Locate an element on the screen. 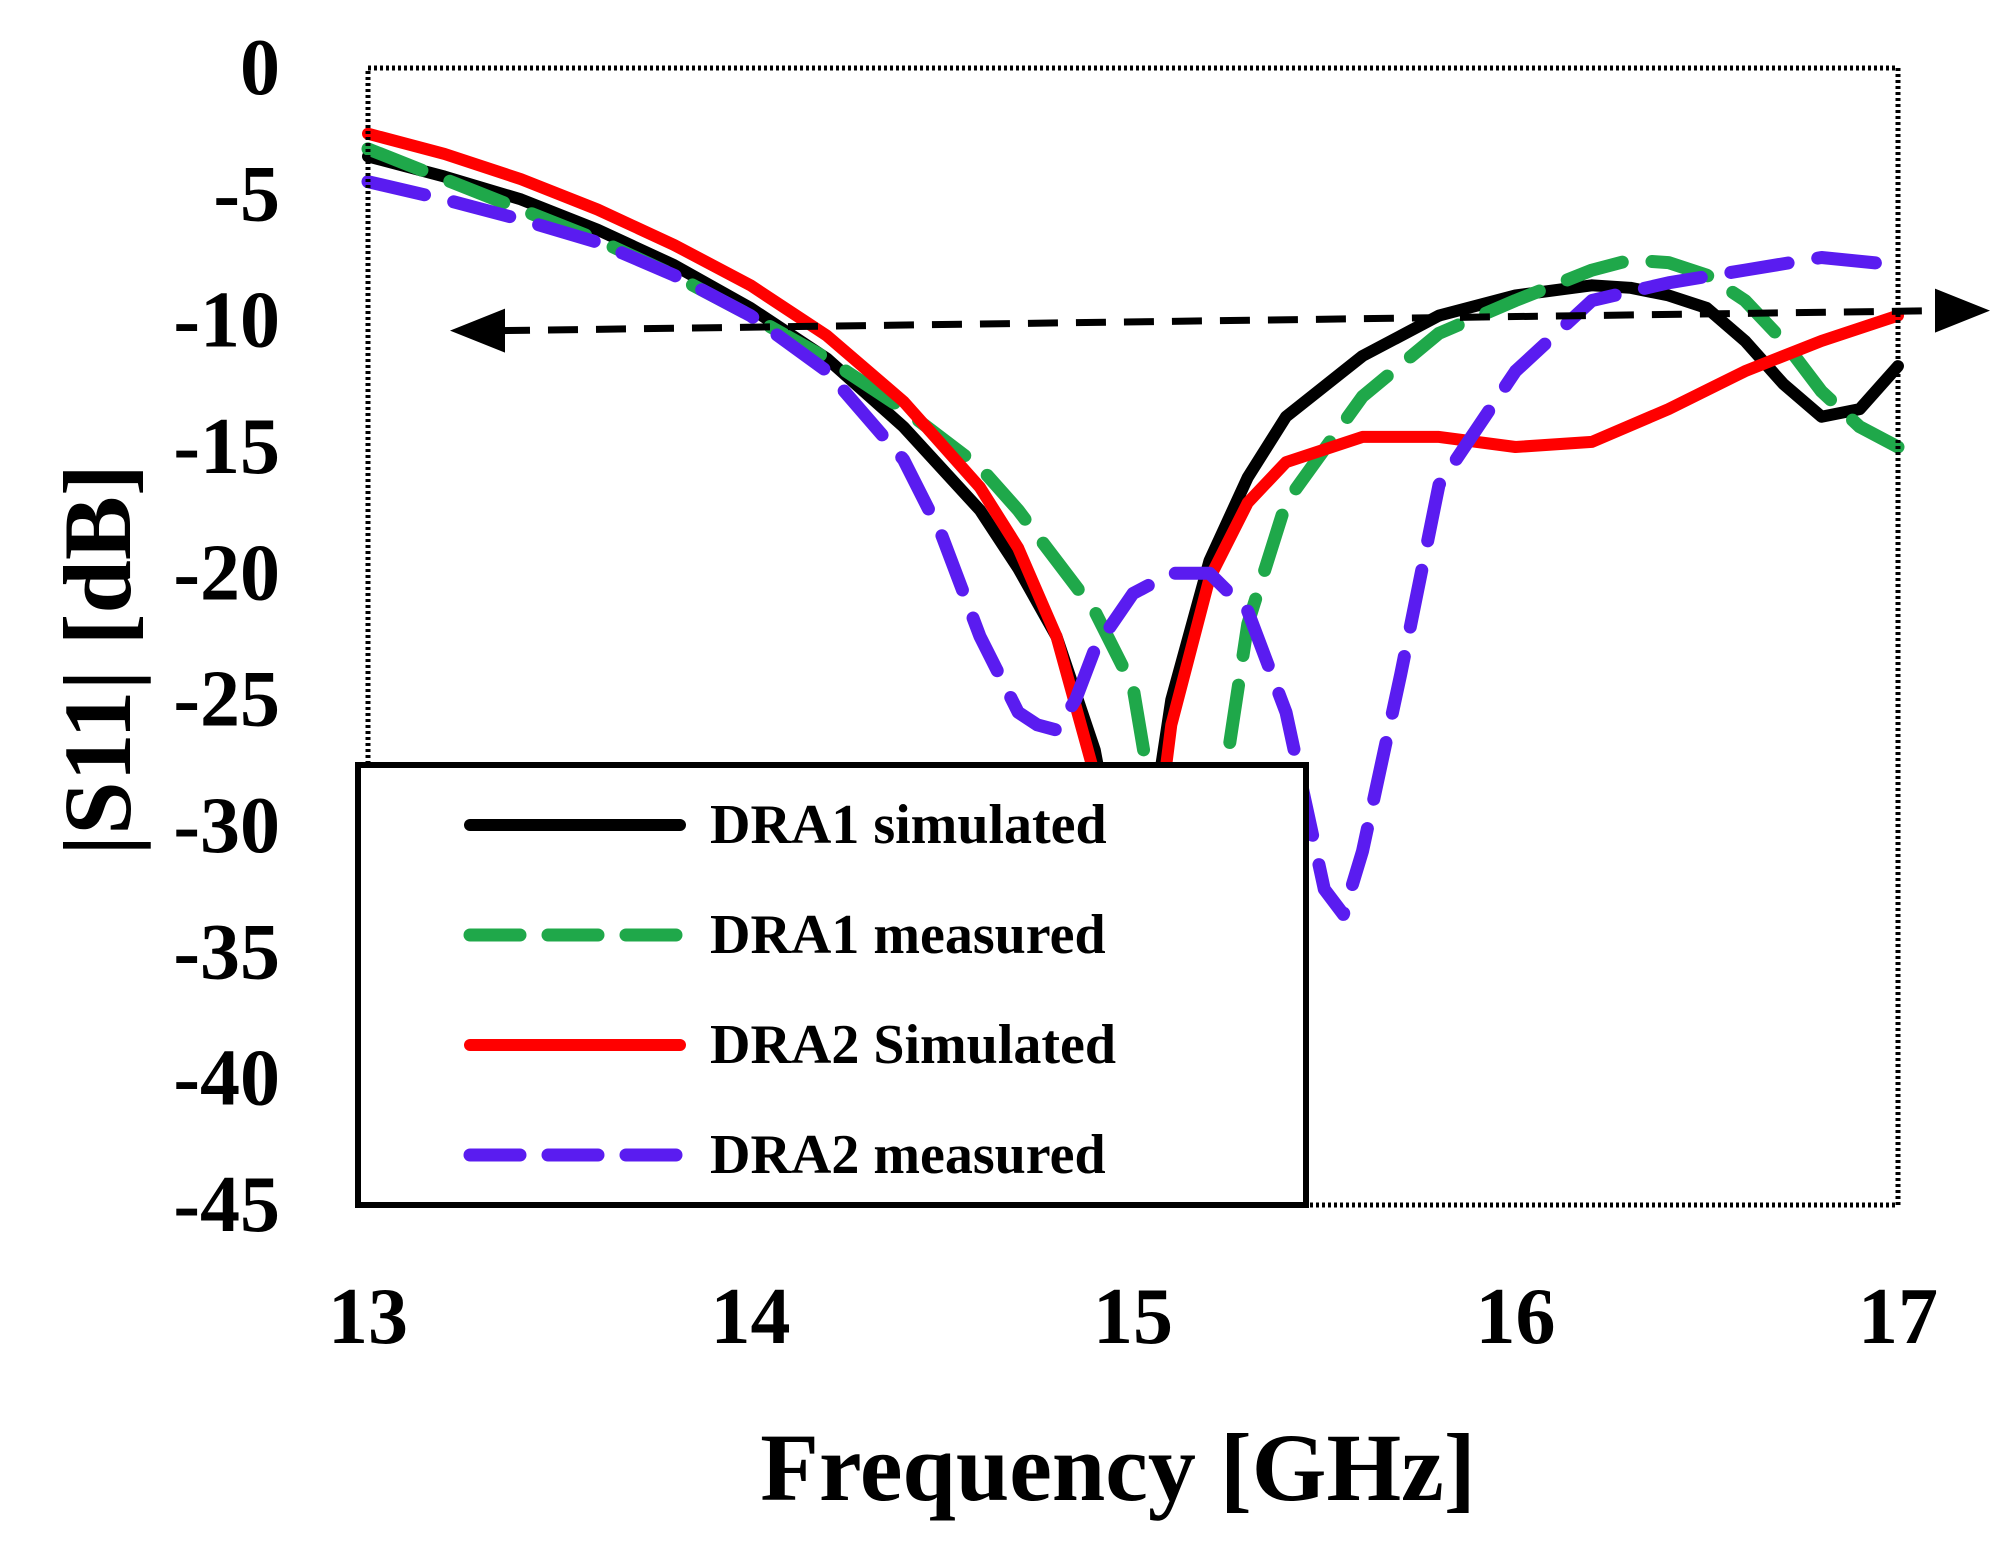  y-tick-label: -40 is located at coordinates (226, 1079).